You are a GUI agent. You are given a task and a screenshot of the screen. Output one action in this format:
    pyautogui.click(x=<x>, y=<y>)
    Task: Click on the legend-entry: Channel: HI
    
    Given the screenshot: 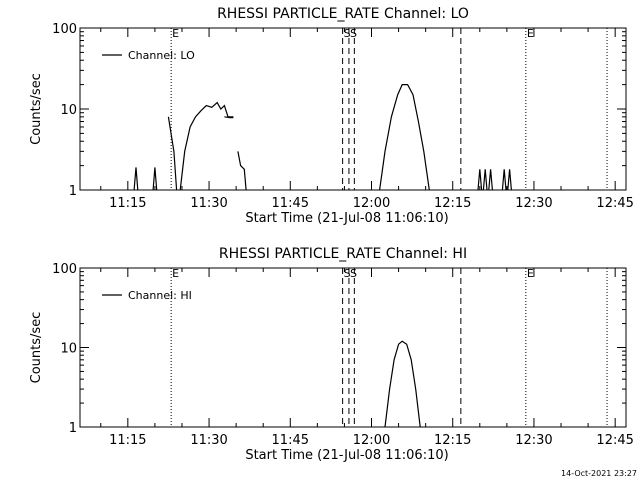 What is the action you would take?
    pyautogui.click(x=160, y=295)
    